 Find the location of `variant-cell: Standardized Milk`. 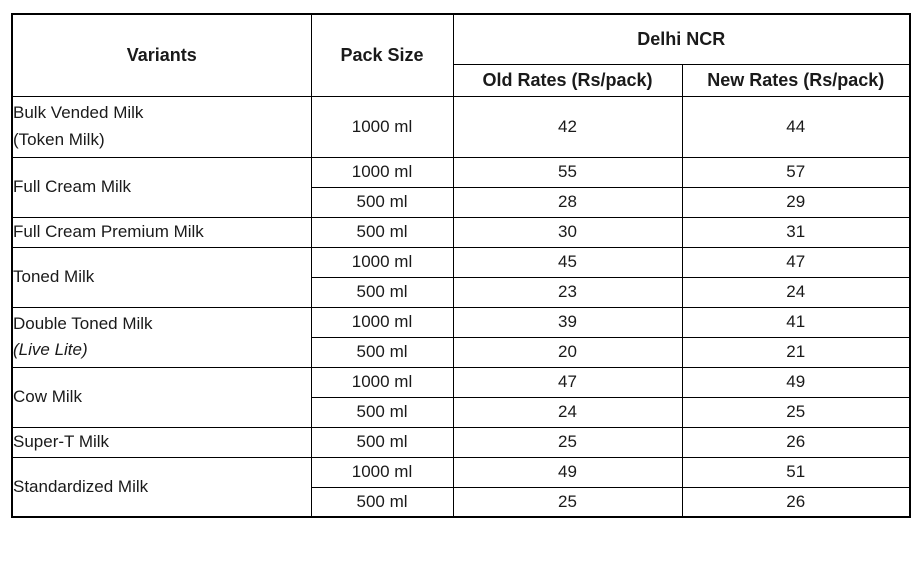

variant-cell: Standardized Milk is located at coordinates (161, 487).